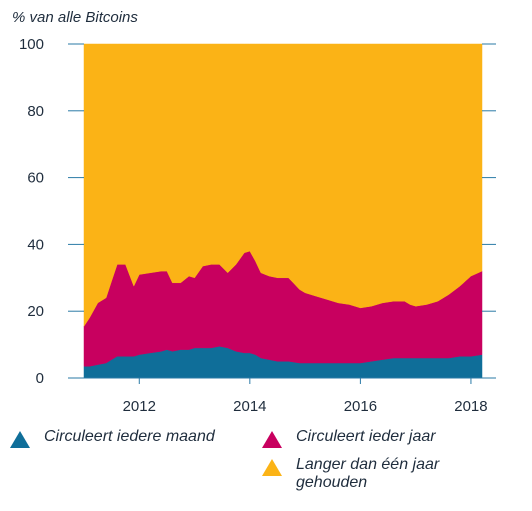  Describe the element at coordinates (35, 244) in the screenshot. I see `y-tick-label: 40` at that location.